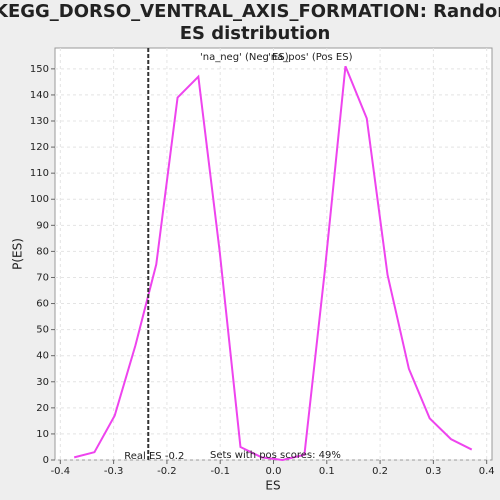 This screenshot has height=500, width=500. What do you see at coordinates (46, 460) in the screenshot?
I see `y-tick-label: 0` at bounding box center [46, 460].